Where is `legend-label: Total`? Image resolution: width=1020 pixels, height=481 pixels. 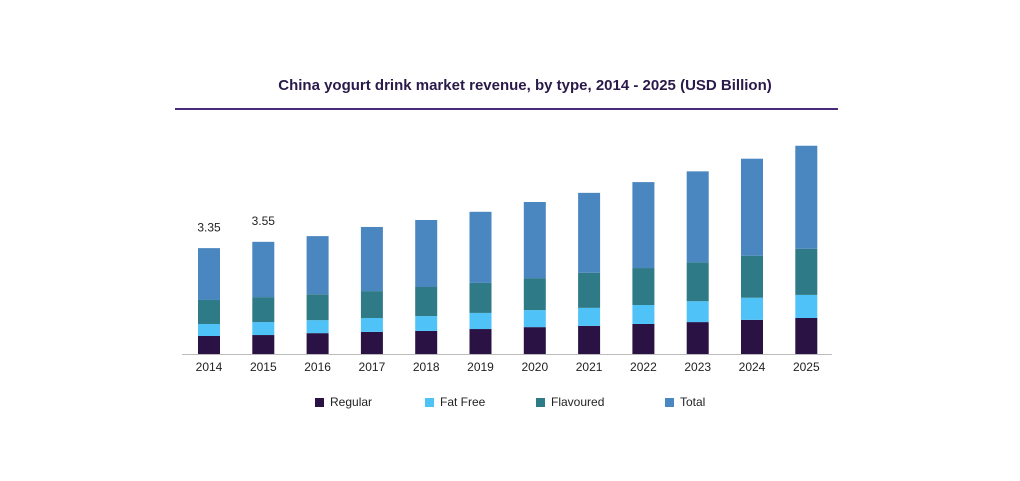
legend-label: Total is located at coordinates (692, 402).